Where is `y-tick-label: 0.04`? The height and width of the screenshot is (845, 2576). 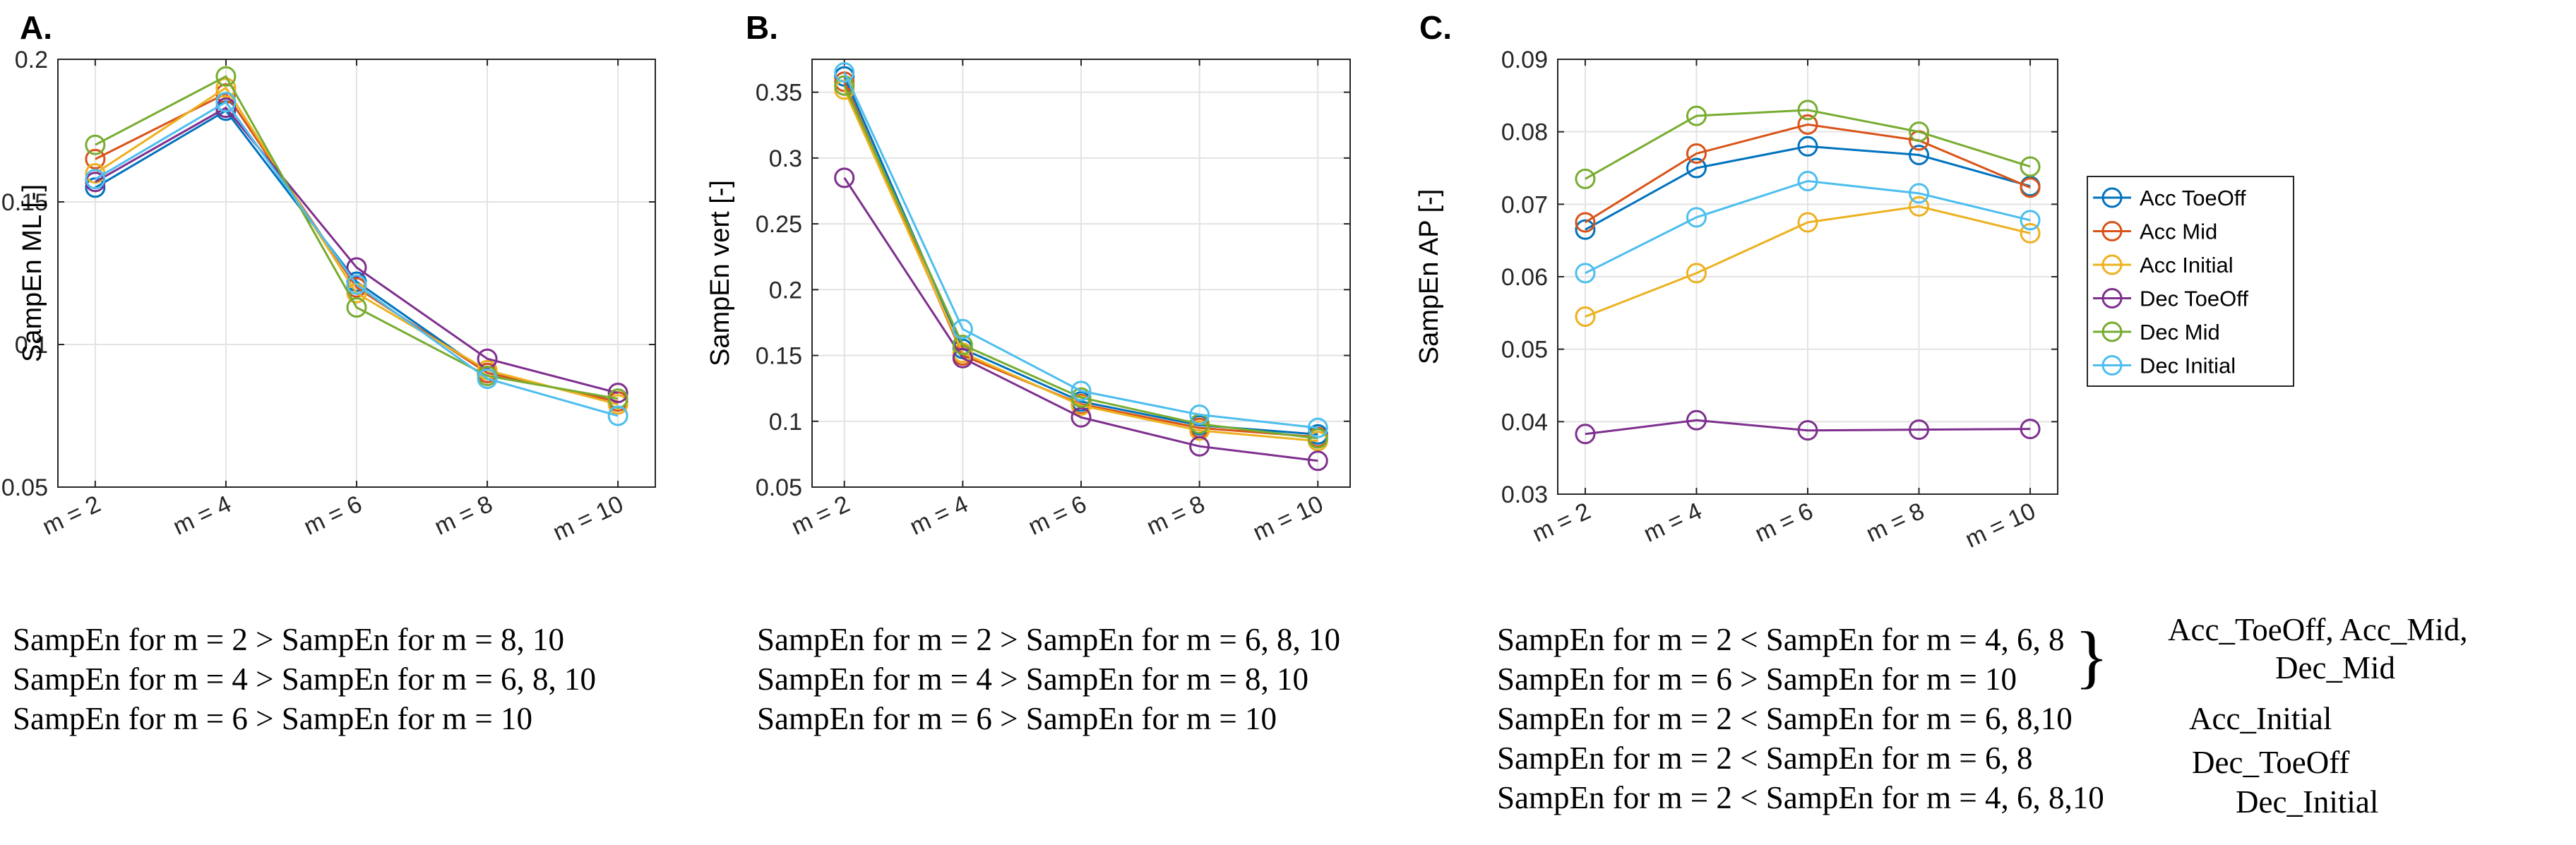
y-tick-label: 0.04 is located at coordinates (1524, 422).